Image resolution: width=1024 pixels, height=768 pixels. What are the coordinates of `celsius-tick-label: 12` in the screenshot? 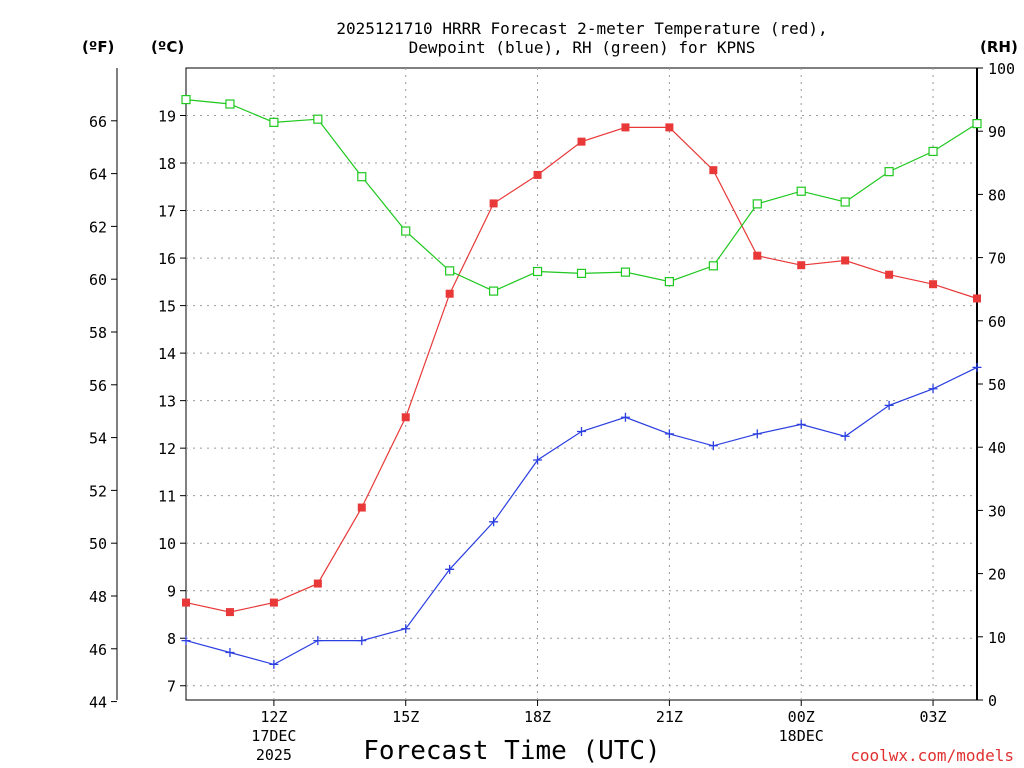 It's located at (167, 449).